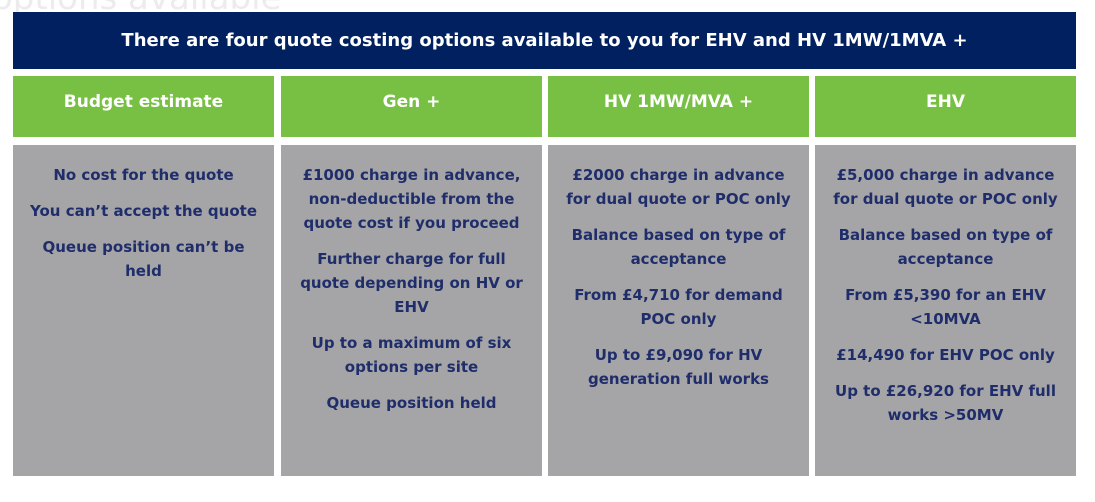 The height and width of the screenshot is (502, 1095). Describe the element at coordinates (945, 403) in the screenshot. I see `option-detail-item: Up to £26,920 for EHV full works >50MV` at that location.